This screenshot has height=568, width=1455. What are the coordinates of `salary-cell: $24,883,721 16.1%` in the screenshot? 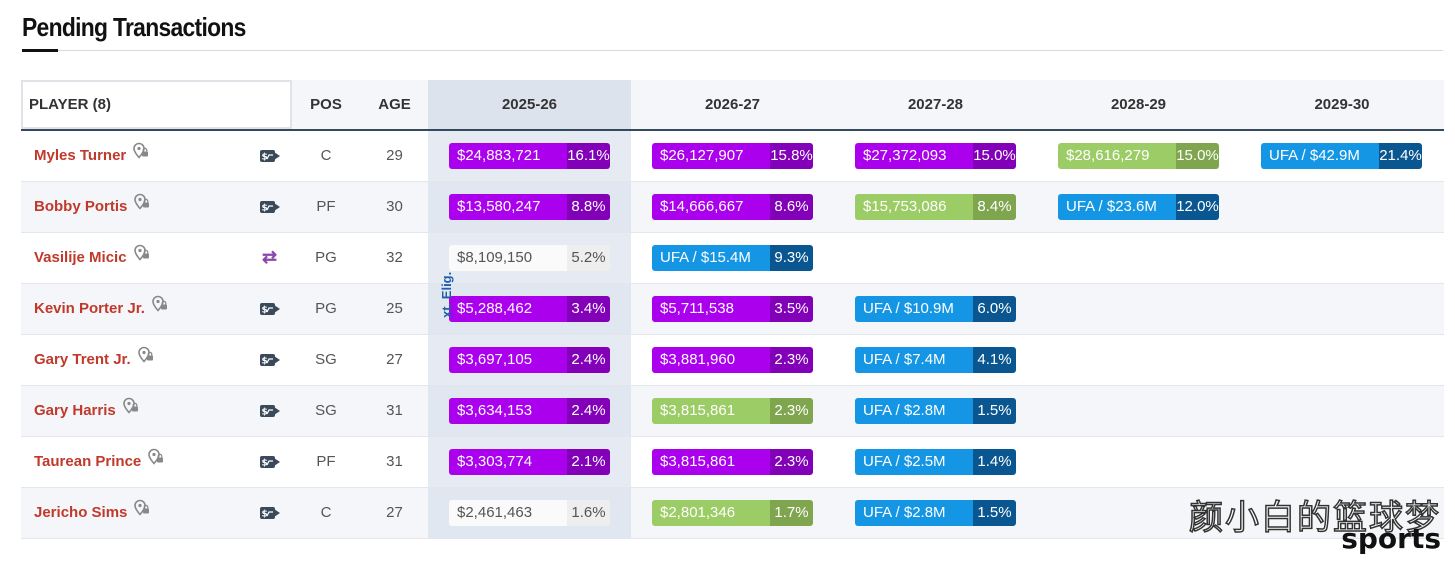 It's located at (529, 156).